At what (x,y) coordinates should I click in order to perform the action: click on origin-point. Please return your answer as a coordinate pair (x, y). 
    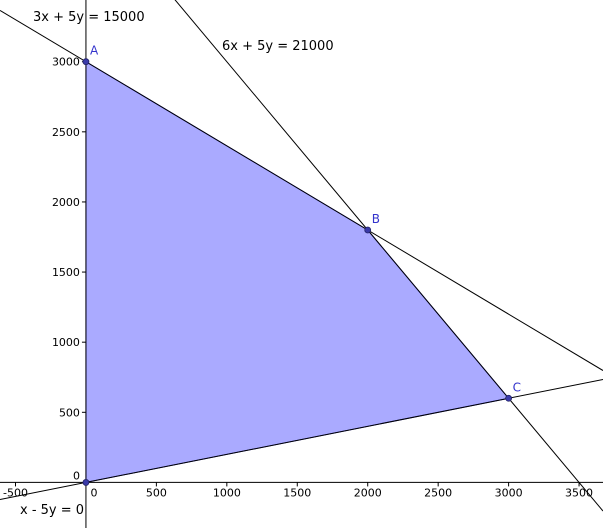
    Looking at the image, I should click on (86, 482).